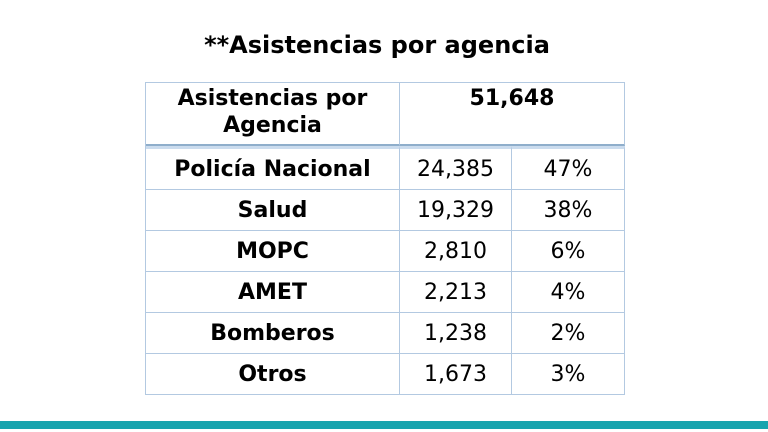 This screenshot has height=432, width=768. What do you see at coordinates (456, 292) in the screenshot?
I see `count-cell: 2,213` at bounding box center [456, 292].